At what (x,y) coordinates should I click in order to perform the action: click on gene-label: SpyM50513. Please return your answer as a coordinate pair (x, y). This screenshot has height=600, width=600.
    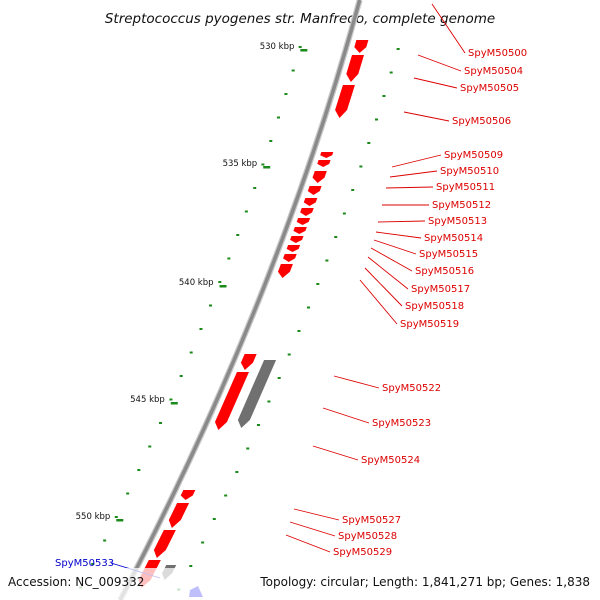
    Looking at the image, I should click on (457, 221).